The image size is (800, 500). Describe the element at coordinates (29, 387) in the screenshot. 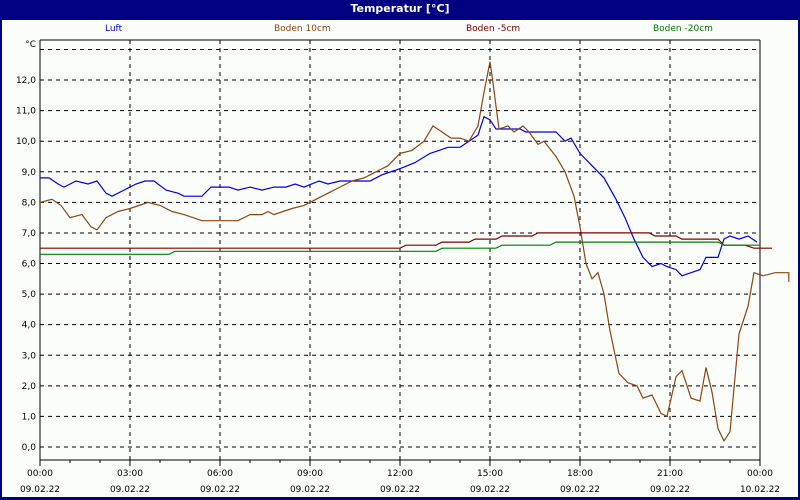

I see `y-tick-label: 2,0` at that location.